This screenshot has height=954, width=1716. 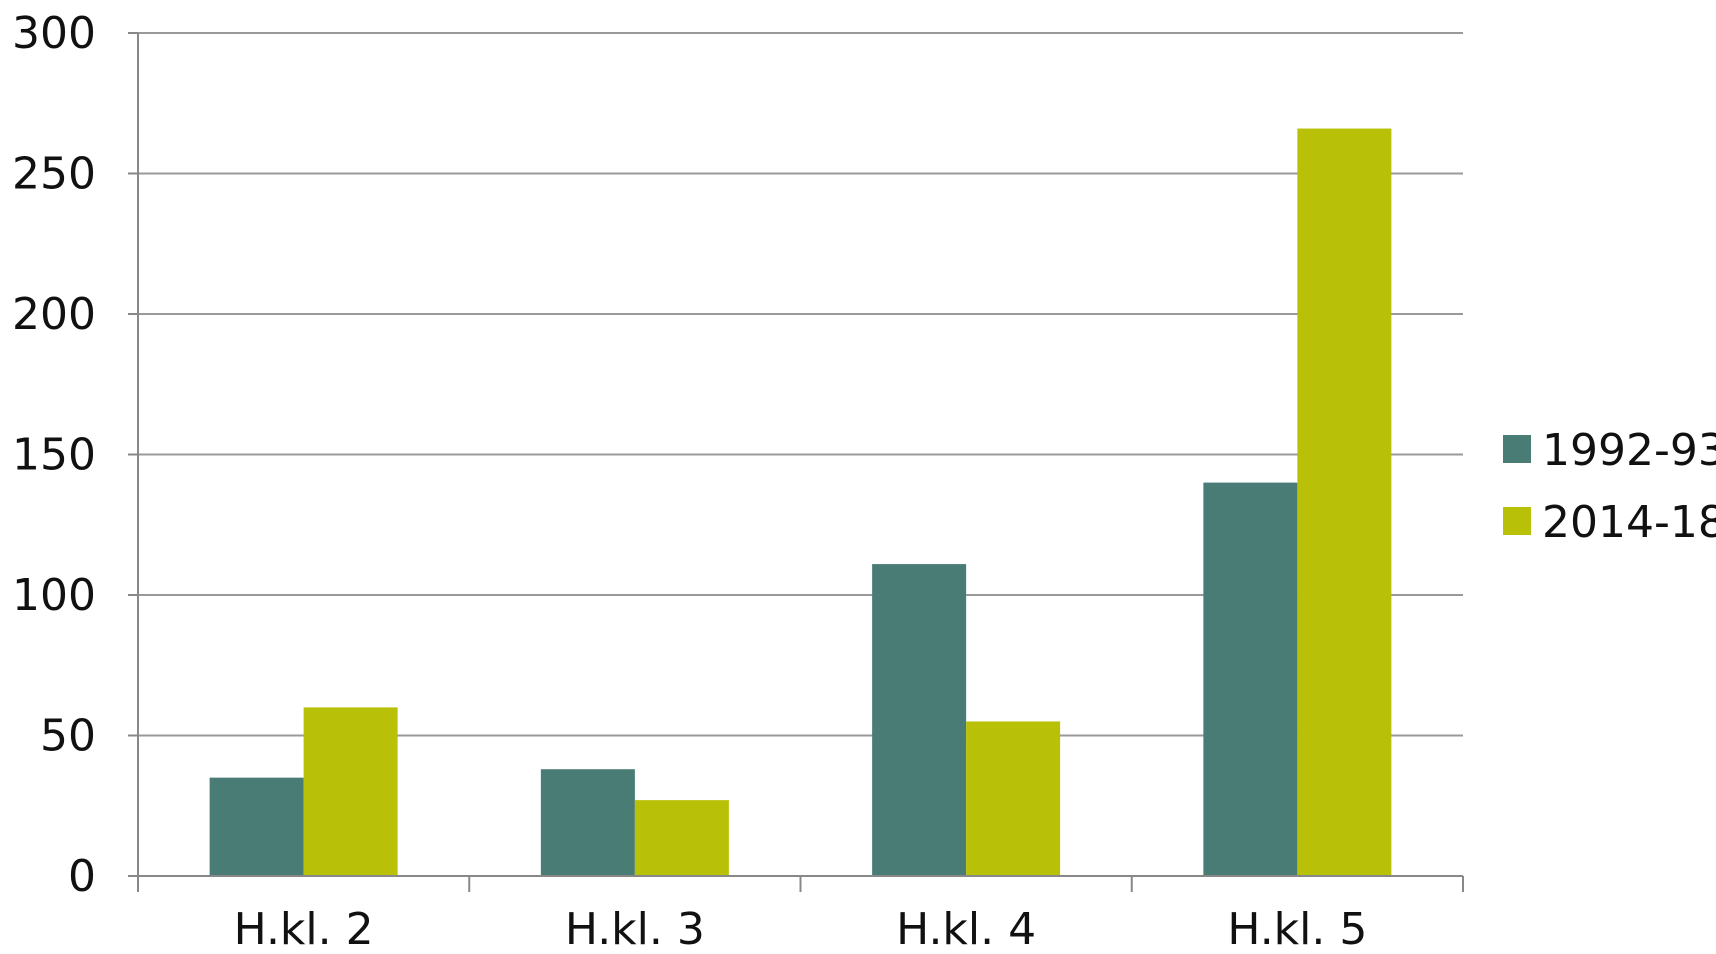 What do you see at coordinates (1297, 929) in the screenshot?
I see `x-category-label: H.kl. 5` at bounding box center [1297, 929].